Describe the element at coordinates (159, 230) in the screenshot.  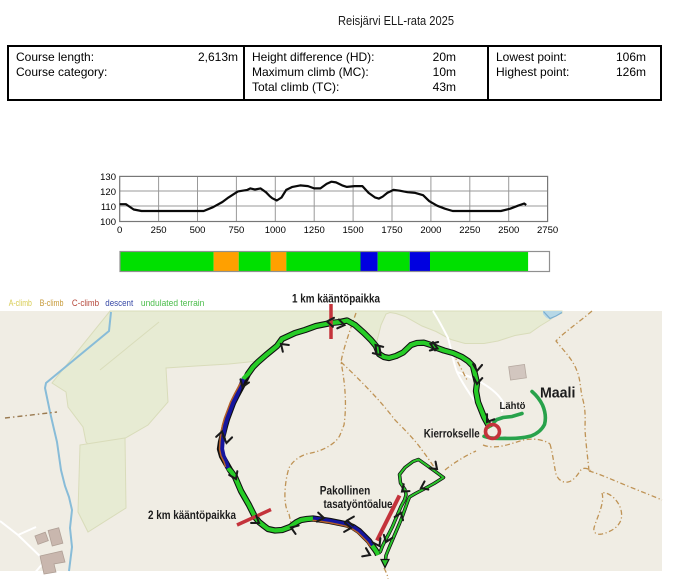
I see `svg-text: 250` at that location.